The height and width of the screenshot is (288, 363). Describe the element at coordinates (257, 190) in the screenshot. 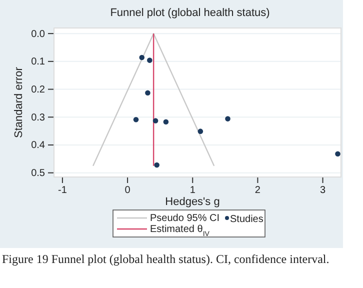

I see `x-tick-label: 2` at that location.